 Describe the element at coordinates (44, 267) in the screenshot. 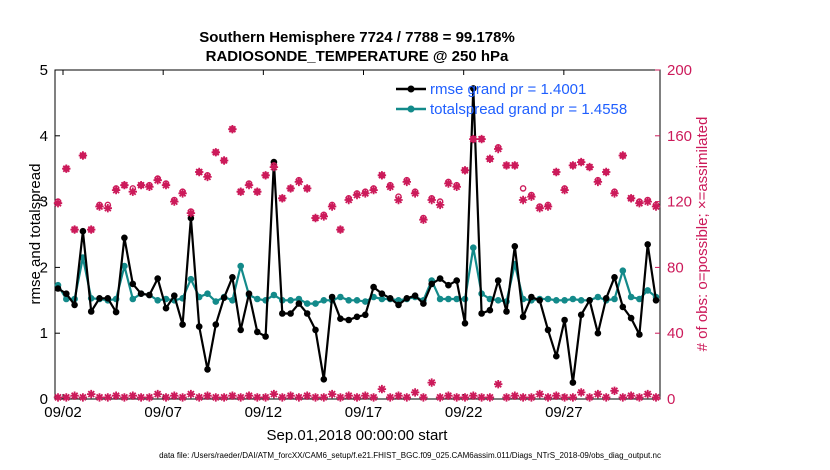

I see `y-tick-label-left: 2` at that location.